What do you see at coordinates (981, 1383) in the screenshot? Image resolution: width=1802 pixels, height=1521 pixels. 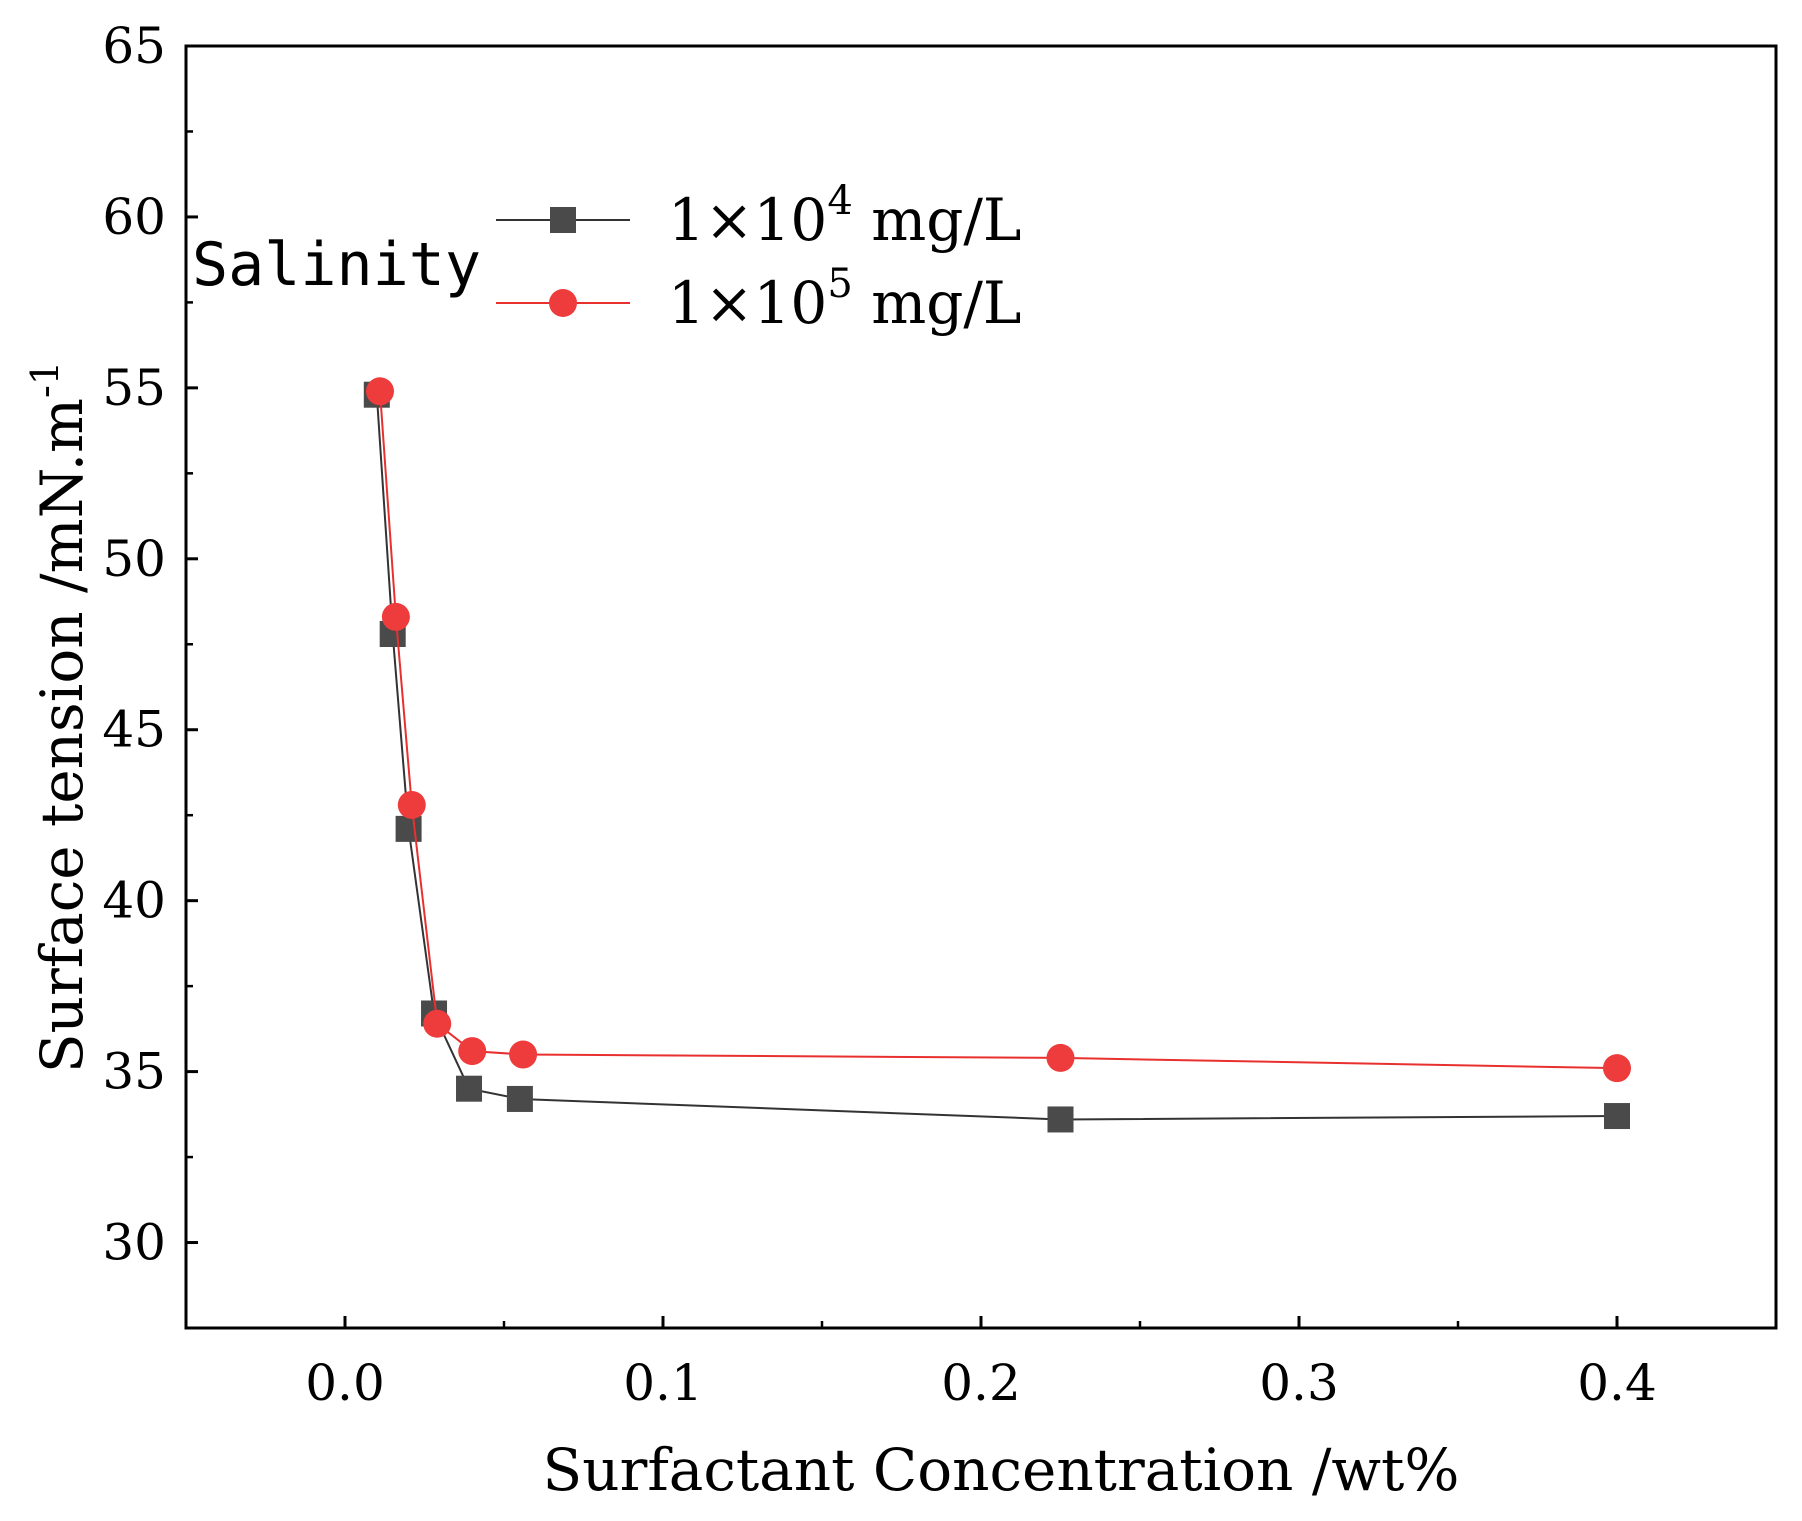 I see `x-tick-label: 0.2` at bounding box center [981, 1383].